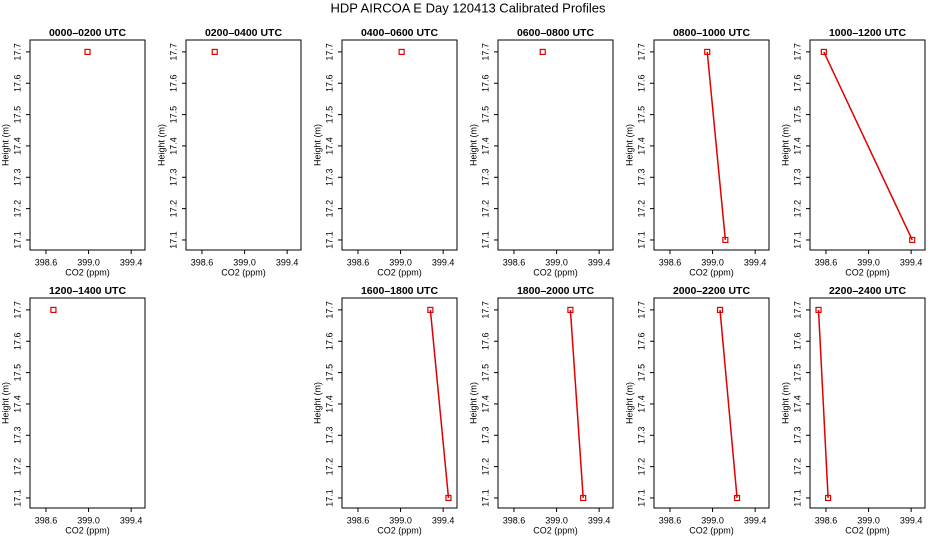 The height and width of the screenshot is (540, 936). I want to click on panel-title: 1600–1800 UTC, so click(399, 291).